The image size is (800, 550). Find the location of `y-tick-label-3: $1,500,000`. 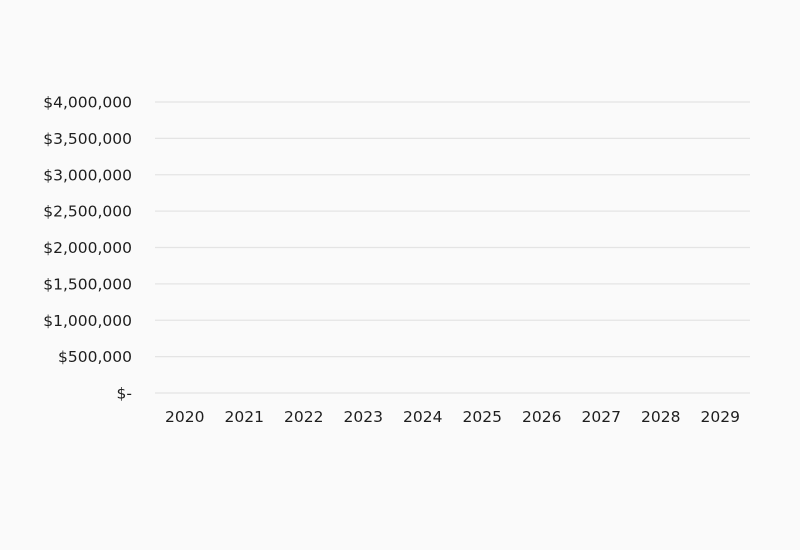

y-tick-label-3: $1,500,000 is located at coordinates (87, 284).